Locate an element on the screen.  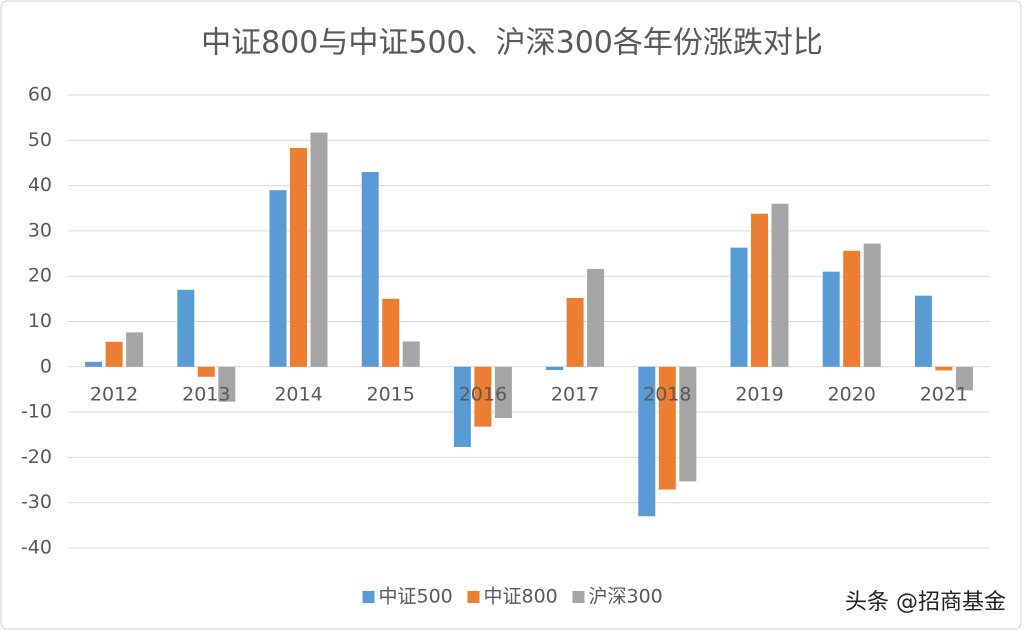
y-tick-label: 0 is located at coordinates (46, 366).